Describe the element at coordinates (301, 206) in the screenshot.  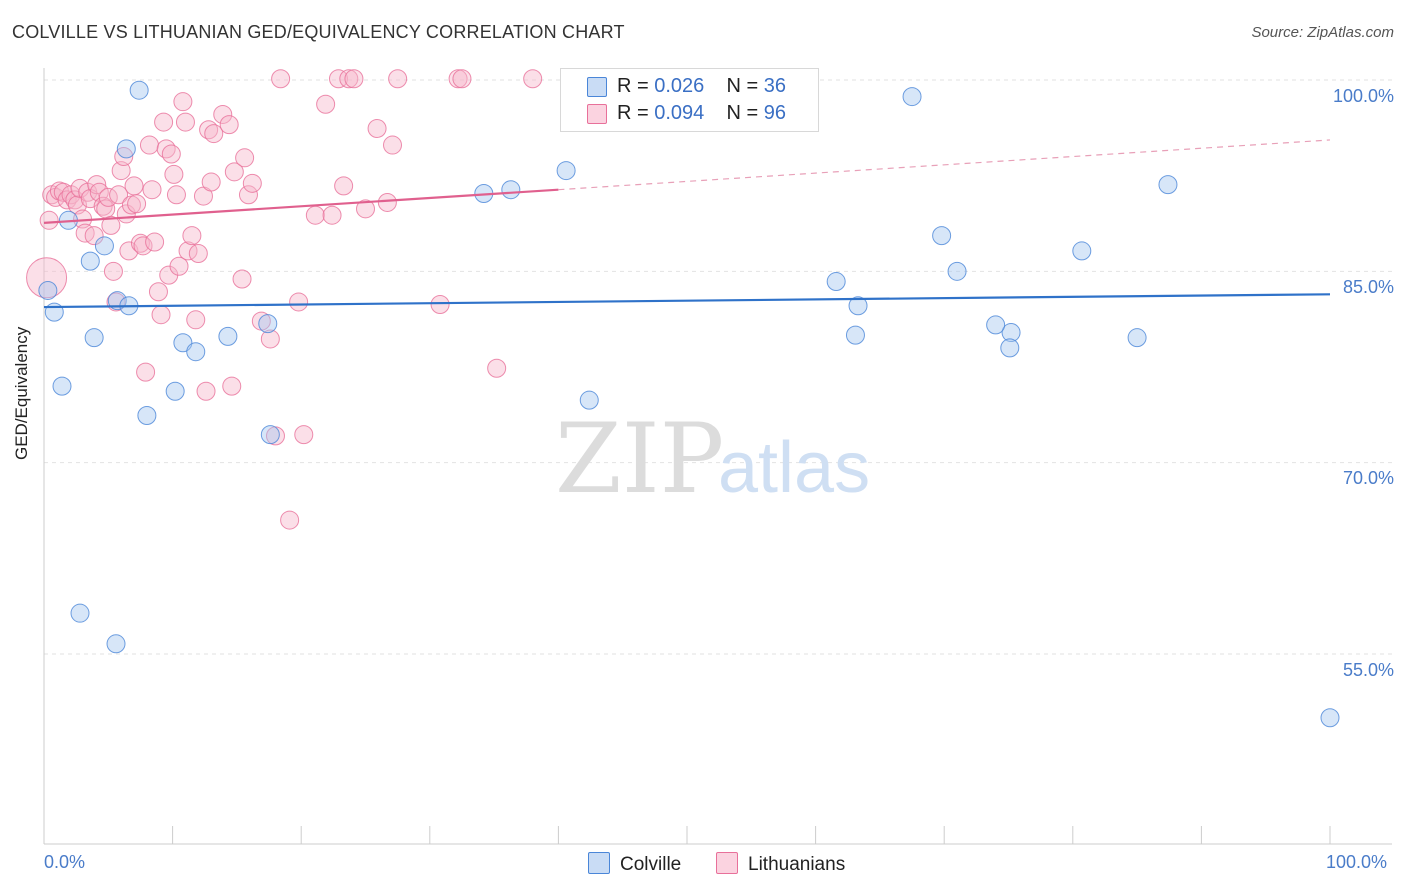
I see `lithuanians-trend-line` at that location.